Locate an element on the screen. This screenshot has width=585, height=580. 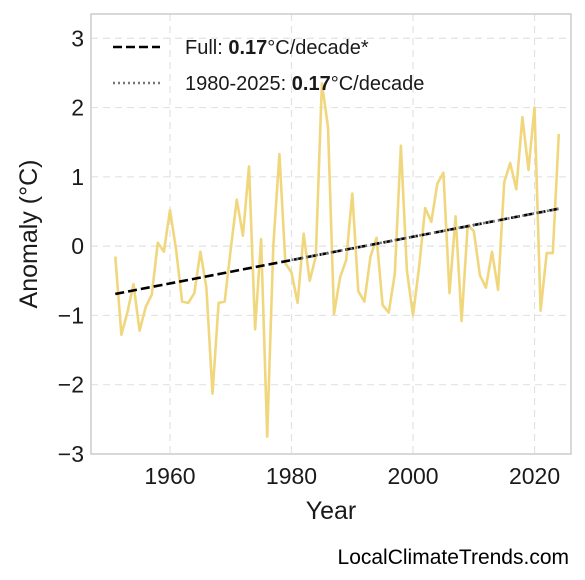
y-tick-label--1: −1 is located at coordinates (71, 315).